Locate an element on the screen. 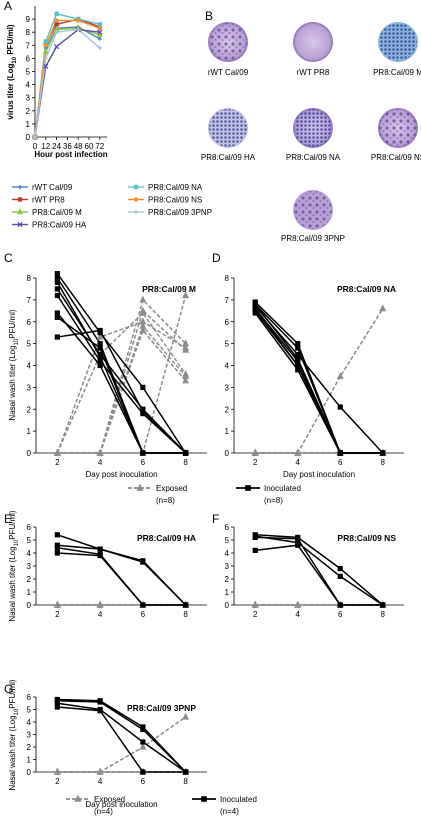  x-tick-label: 24 is located at coordinates (56, 146).